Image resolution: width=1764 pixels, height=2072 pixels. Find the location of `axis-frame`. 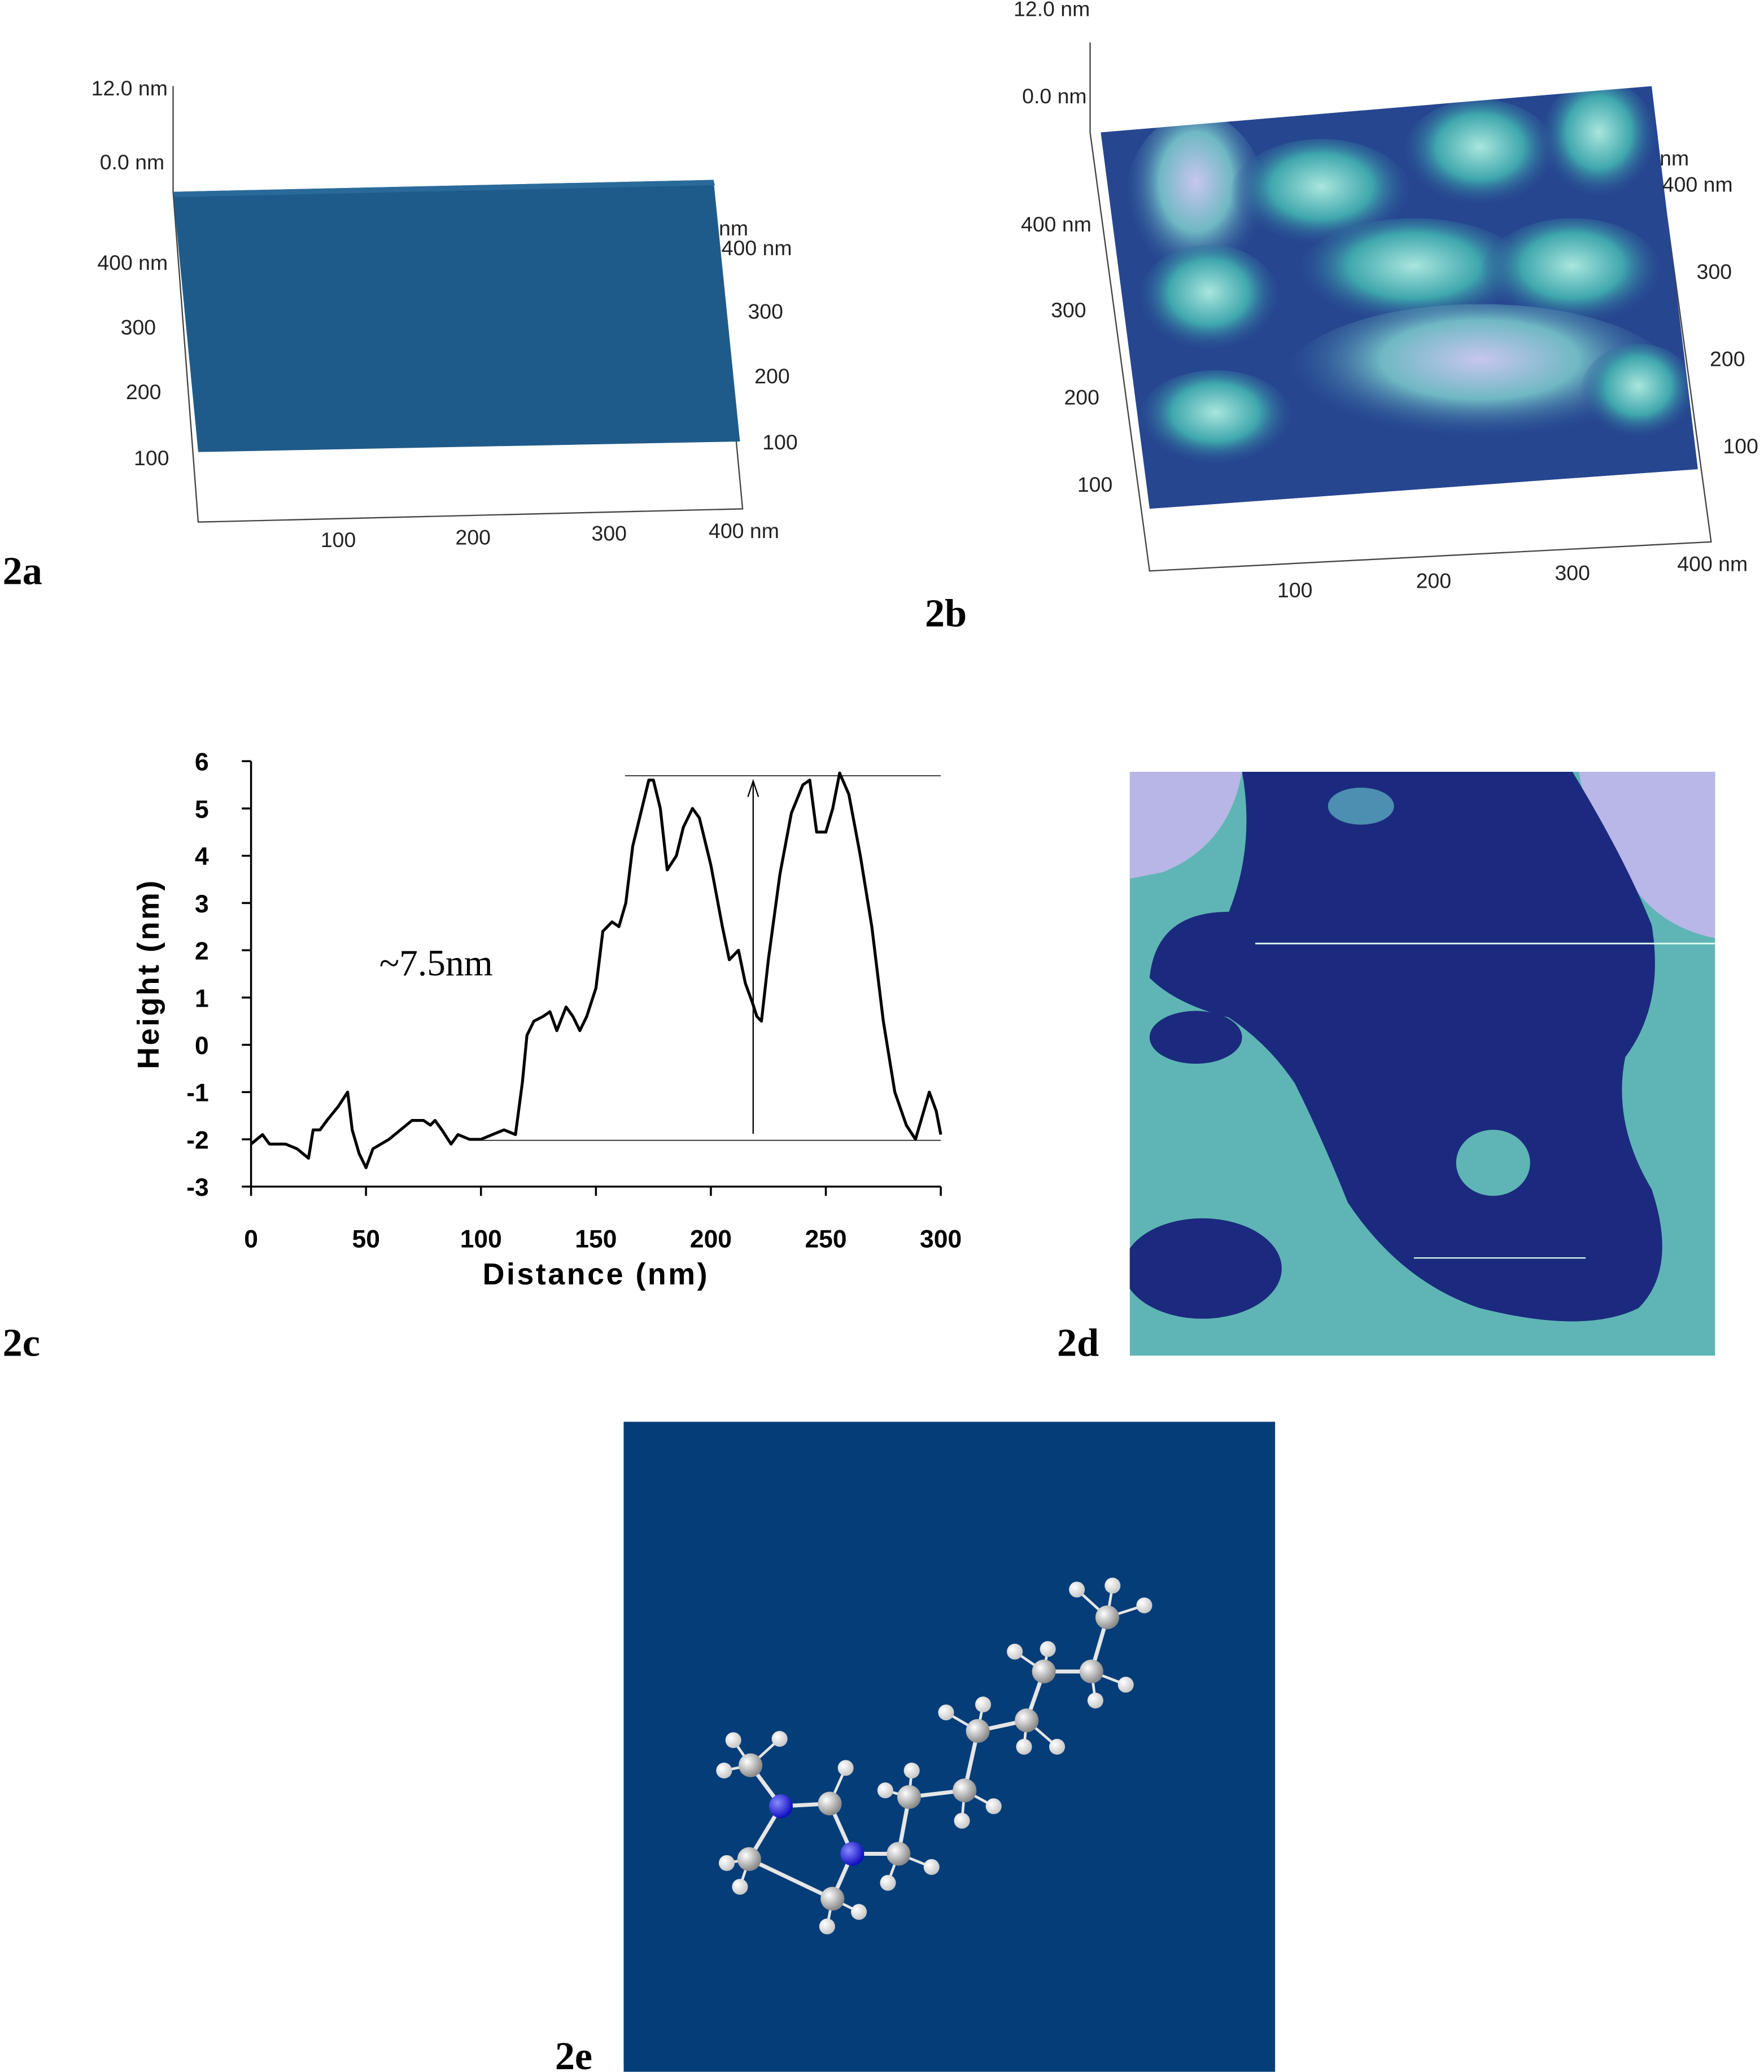

axis-frame is located at coordinates (1401, 307).